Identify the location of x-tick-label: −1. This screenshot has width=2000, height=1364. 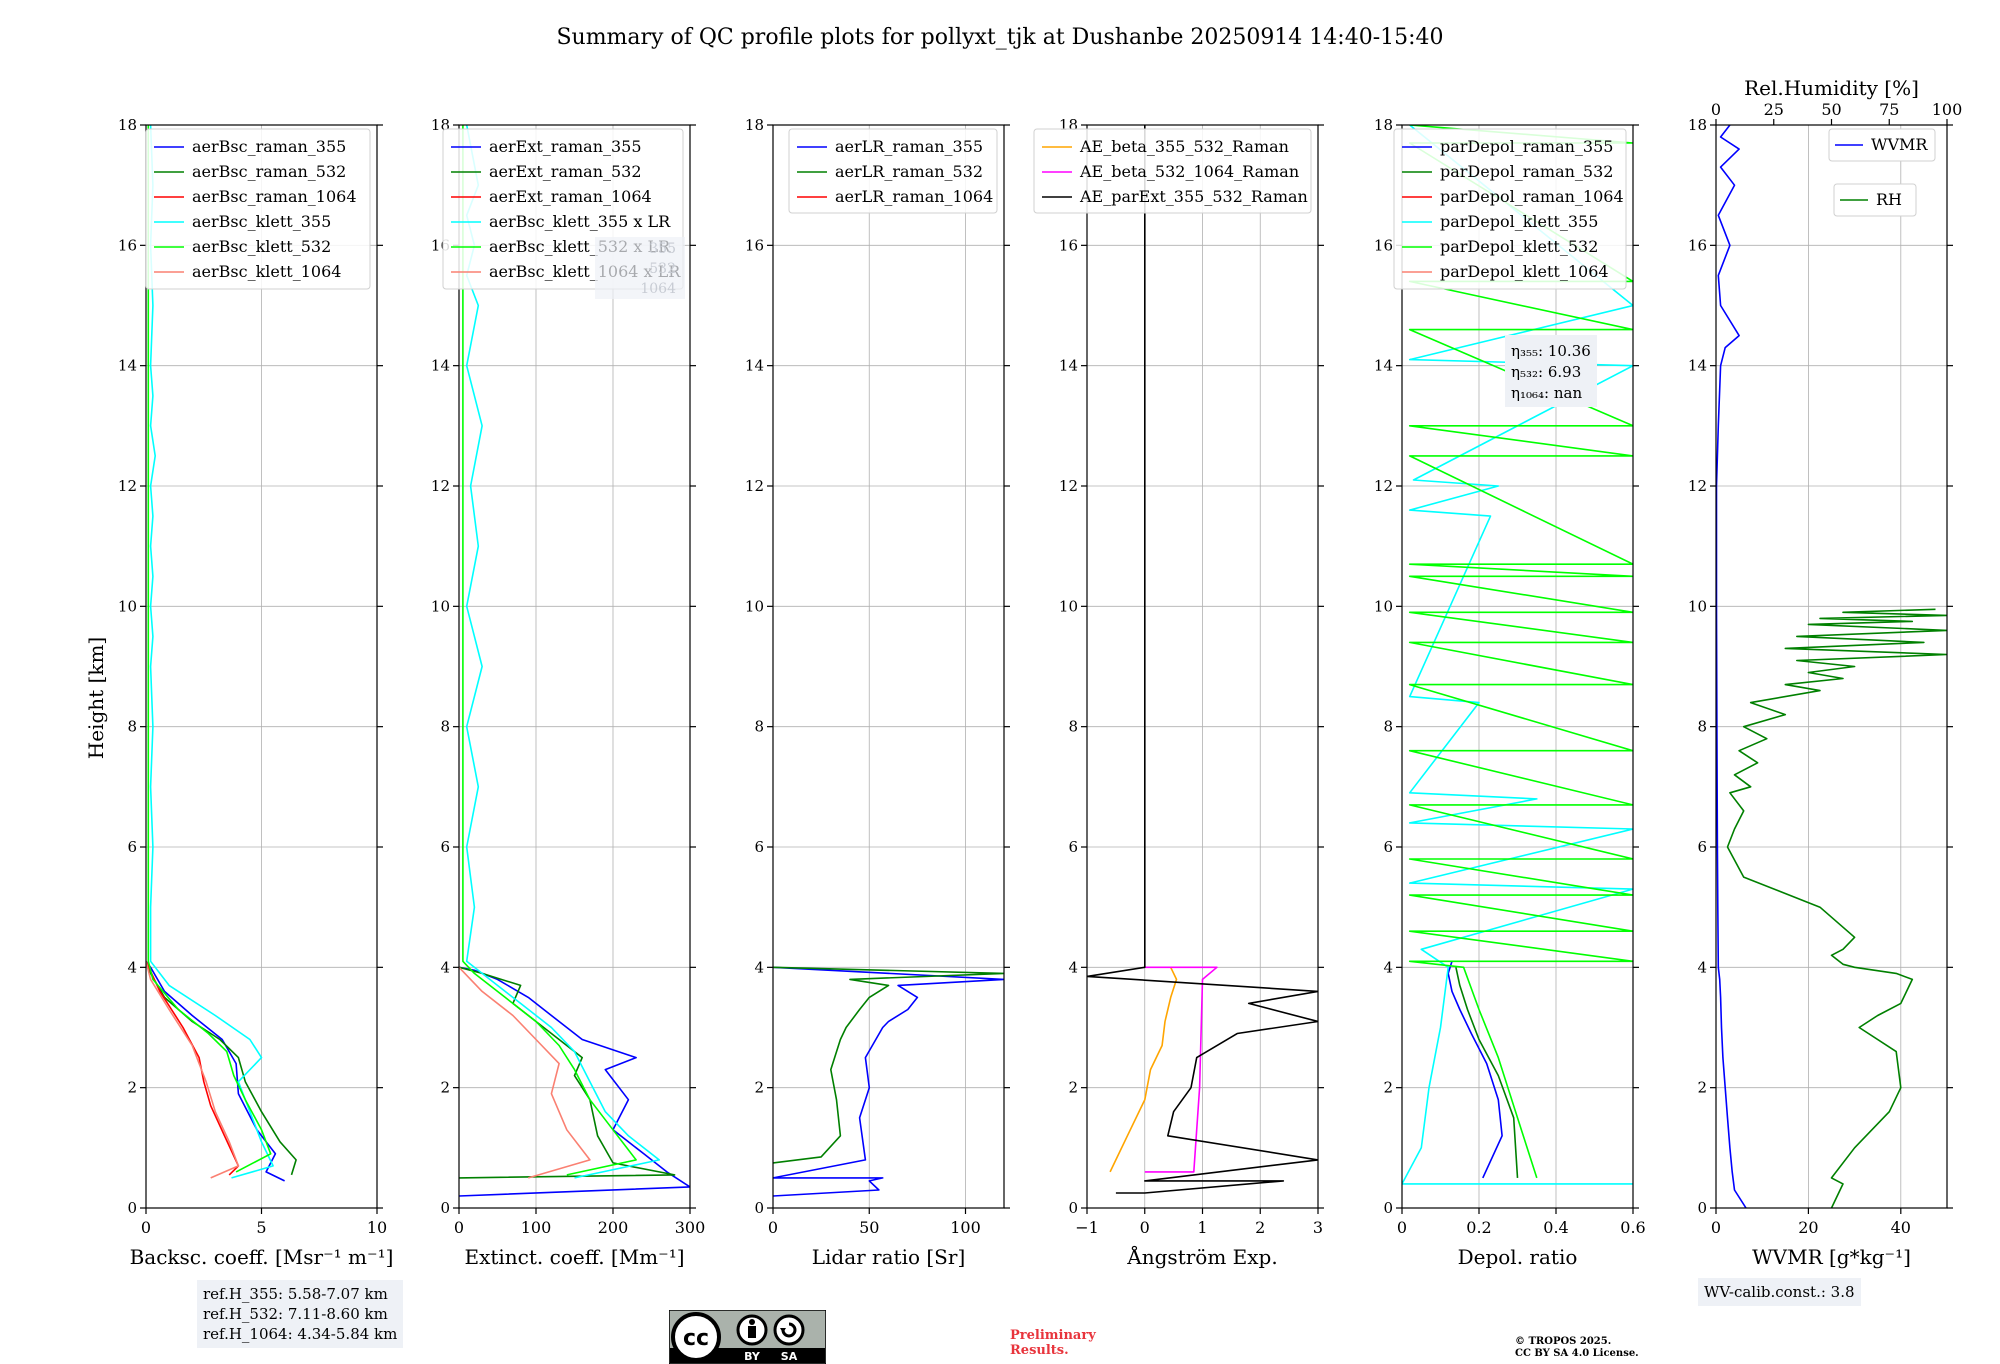
(1087, 1227).